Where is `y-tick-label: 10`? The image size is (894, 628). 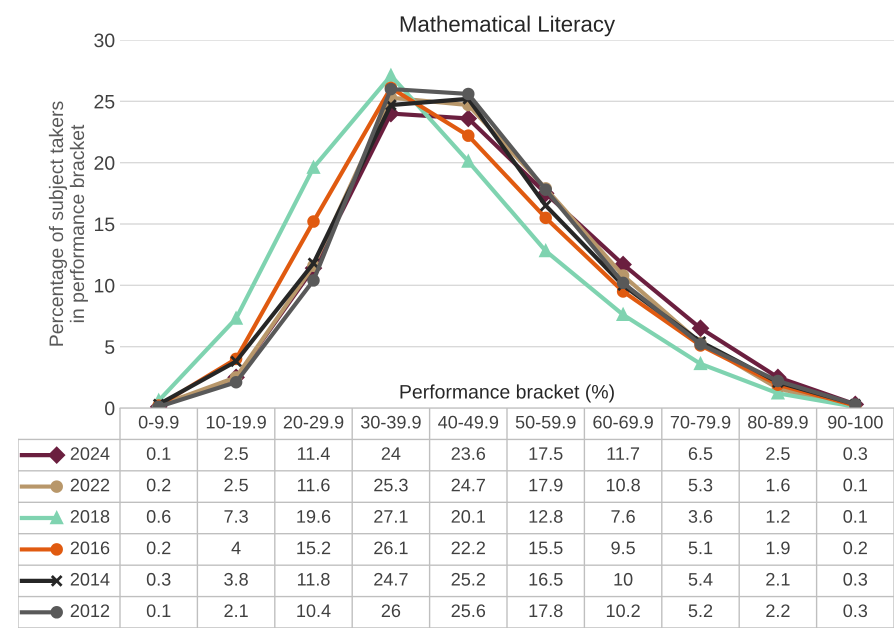
y-tick-label: 10 is located at coordinates (104, 285).